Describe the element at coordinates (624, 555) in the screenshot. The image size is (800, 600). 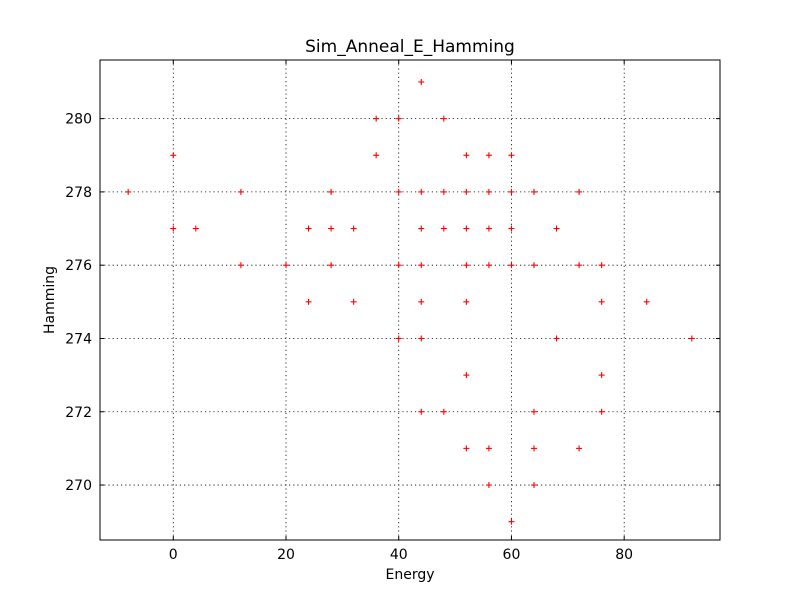
I see `x-tick-label: 80` at that location.